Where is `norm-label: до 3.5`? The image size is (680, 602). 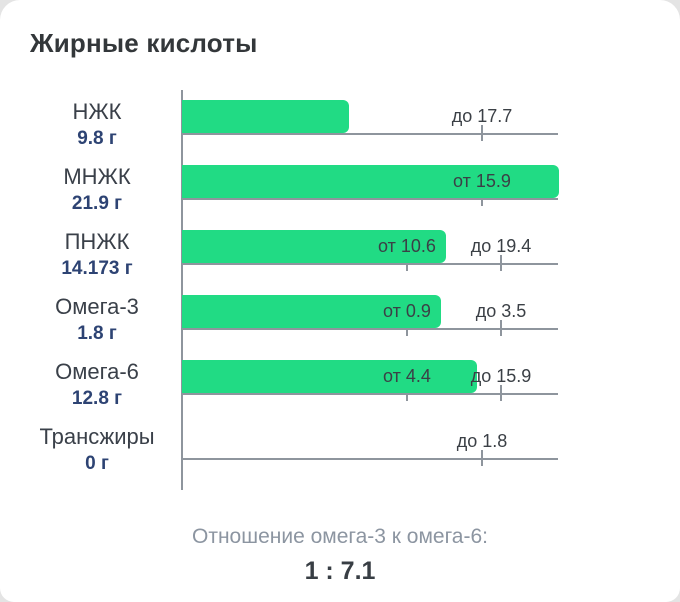
norm-label: до 3.5 is located at coordinates (501, 311).